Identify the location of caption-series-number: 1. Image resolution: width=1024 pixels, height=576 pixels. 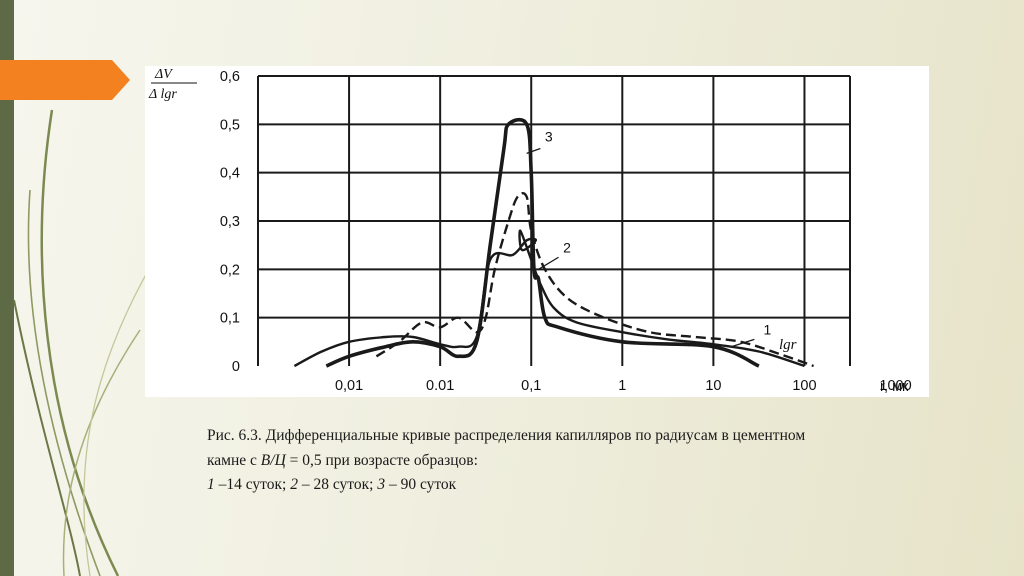
(211, 484).